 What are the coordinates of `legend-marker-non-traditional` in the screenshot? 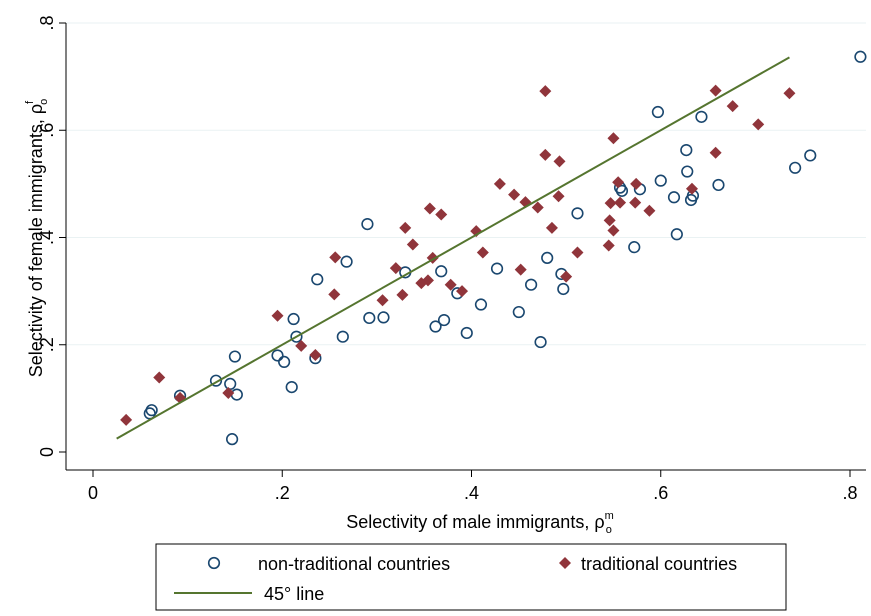 It's located at (214, 563).